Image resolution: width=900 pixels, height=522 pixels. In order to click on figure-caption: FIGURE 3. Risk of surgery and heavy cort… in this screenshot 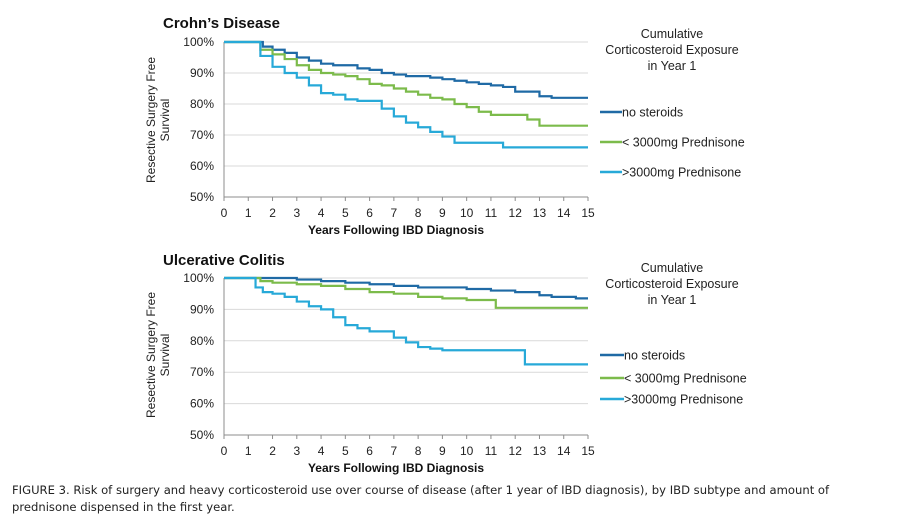, I will do `click(421, 498)`.